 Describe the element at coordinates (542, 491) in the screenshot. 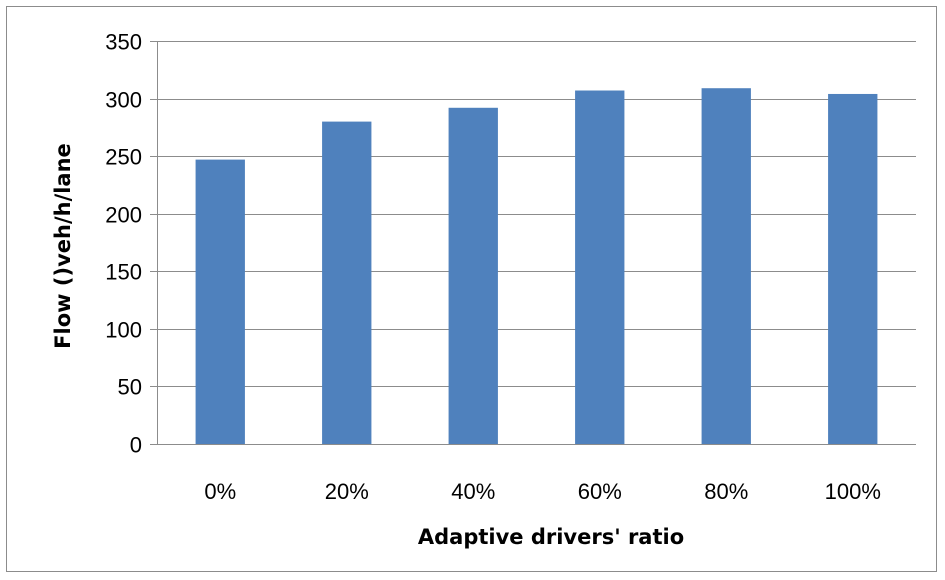

I see `x-tick-labels: 0% 20% 40% 60% 80% 100%` at that location.